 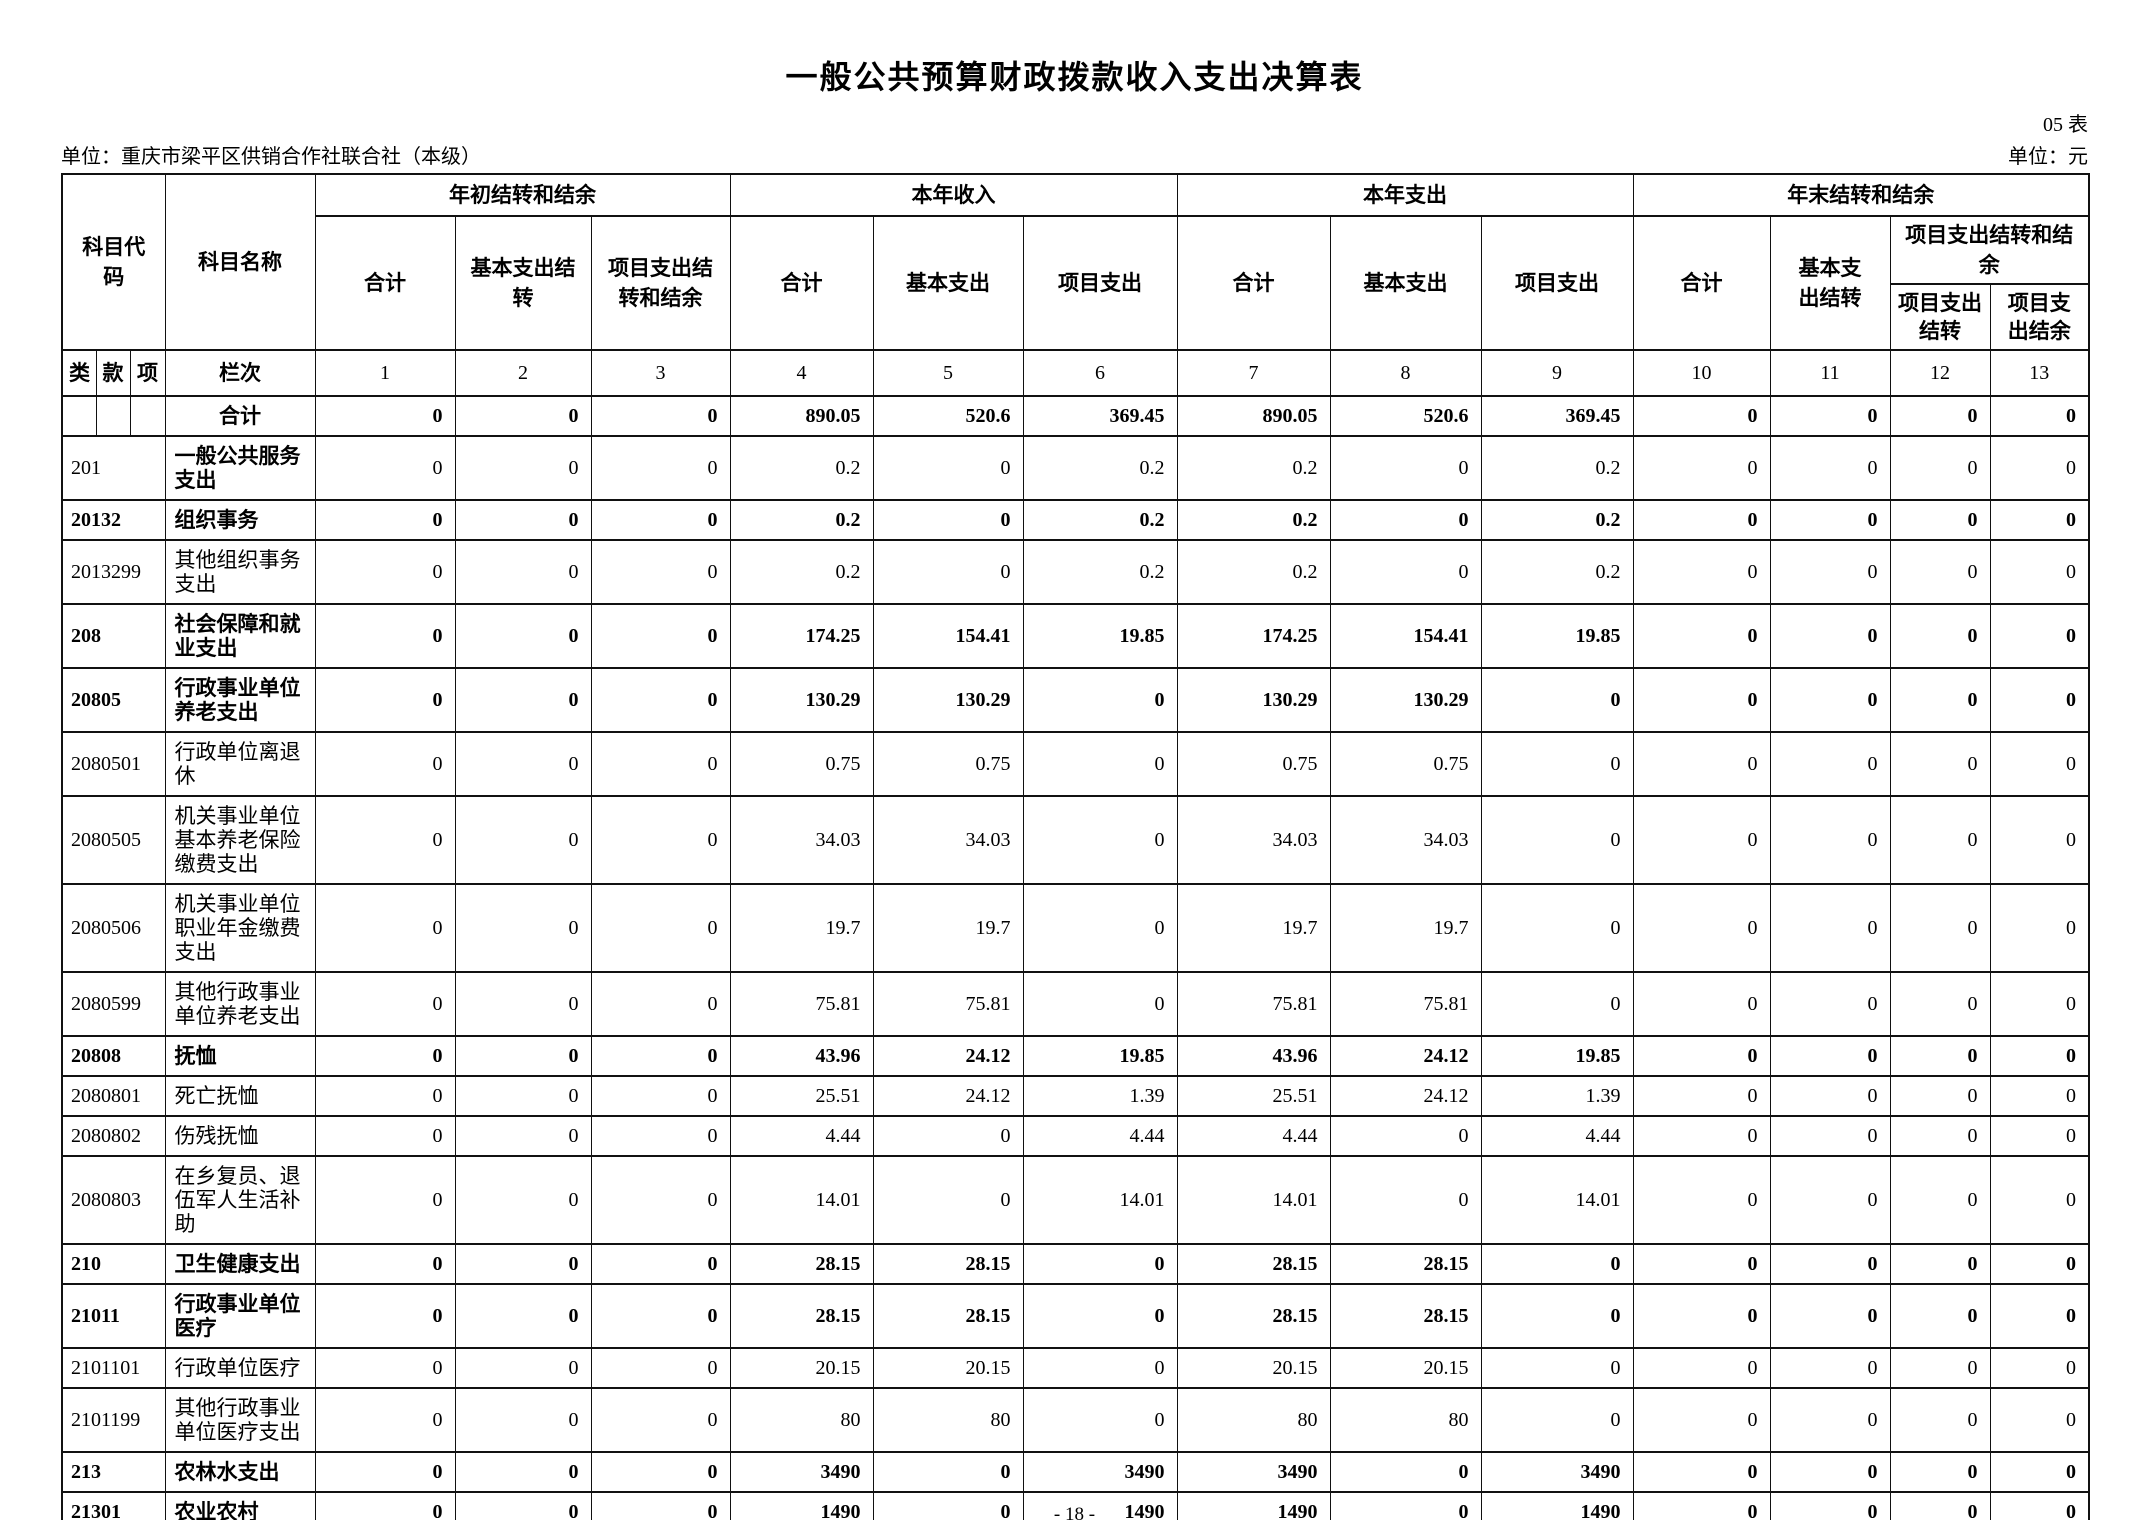 I want to click on value-cell: 34.03, so click(x=801, y=840).